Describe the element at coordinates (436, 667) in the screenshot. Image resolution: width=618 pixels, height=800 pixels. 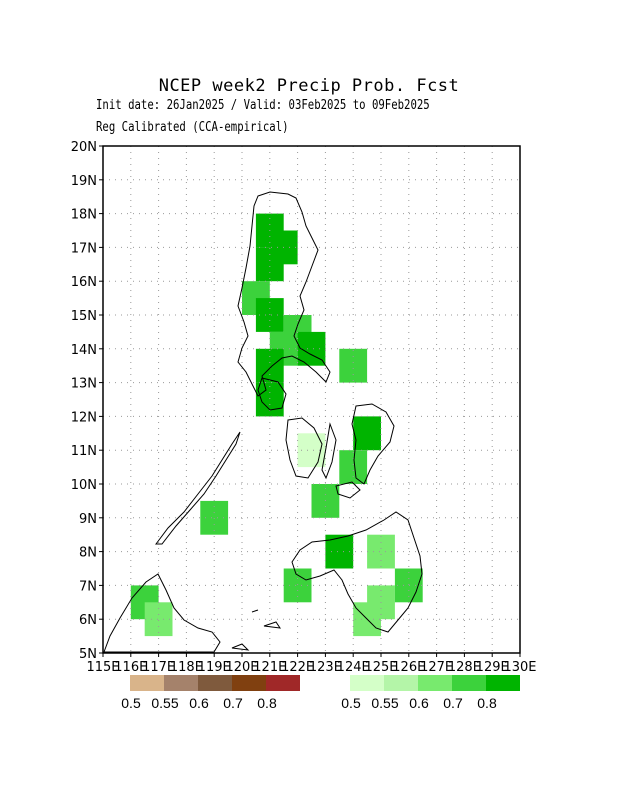
I see `lon-tick-label: 127E` at that location.